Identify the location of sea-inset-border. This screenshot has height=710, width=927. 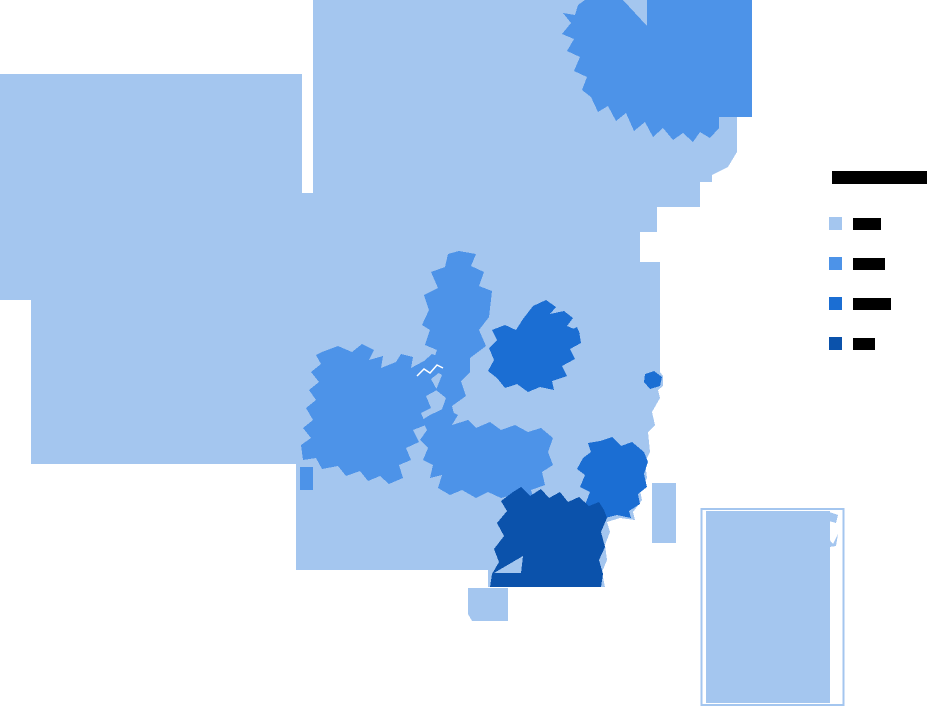
(772, 607).